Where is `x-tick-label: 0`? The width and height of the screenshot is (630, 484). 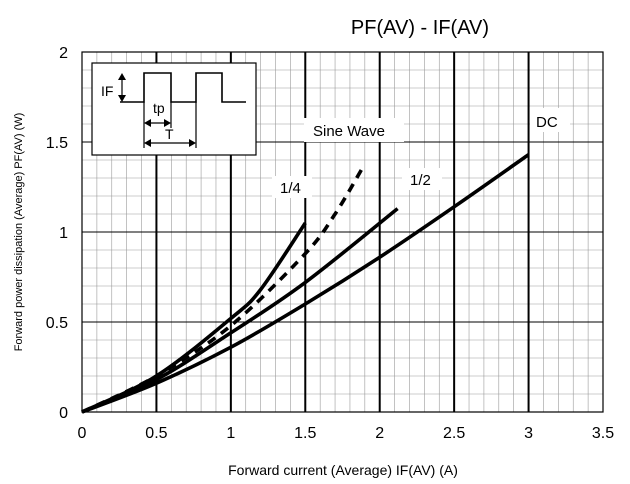
x-tick-label: 0 is located at coordinates (82, 433).